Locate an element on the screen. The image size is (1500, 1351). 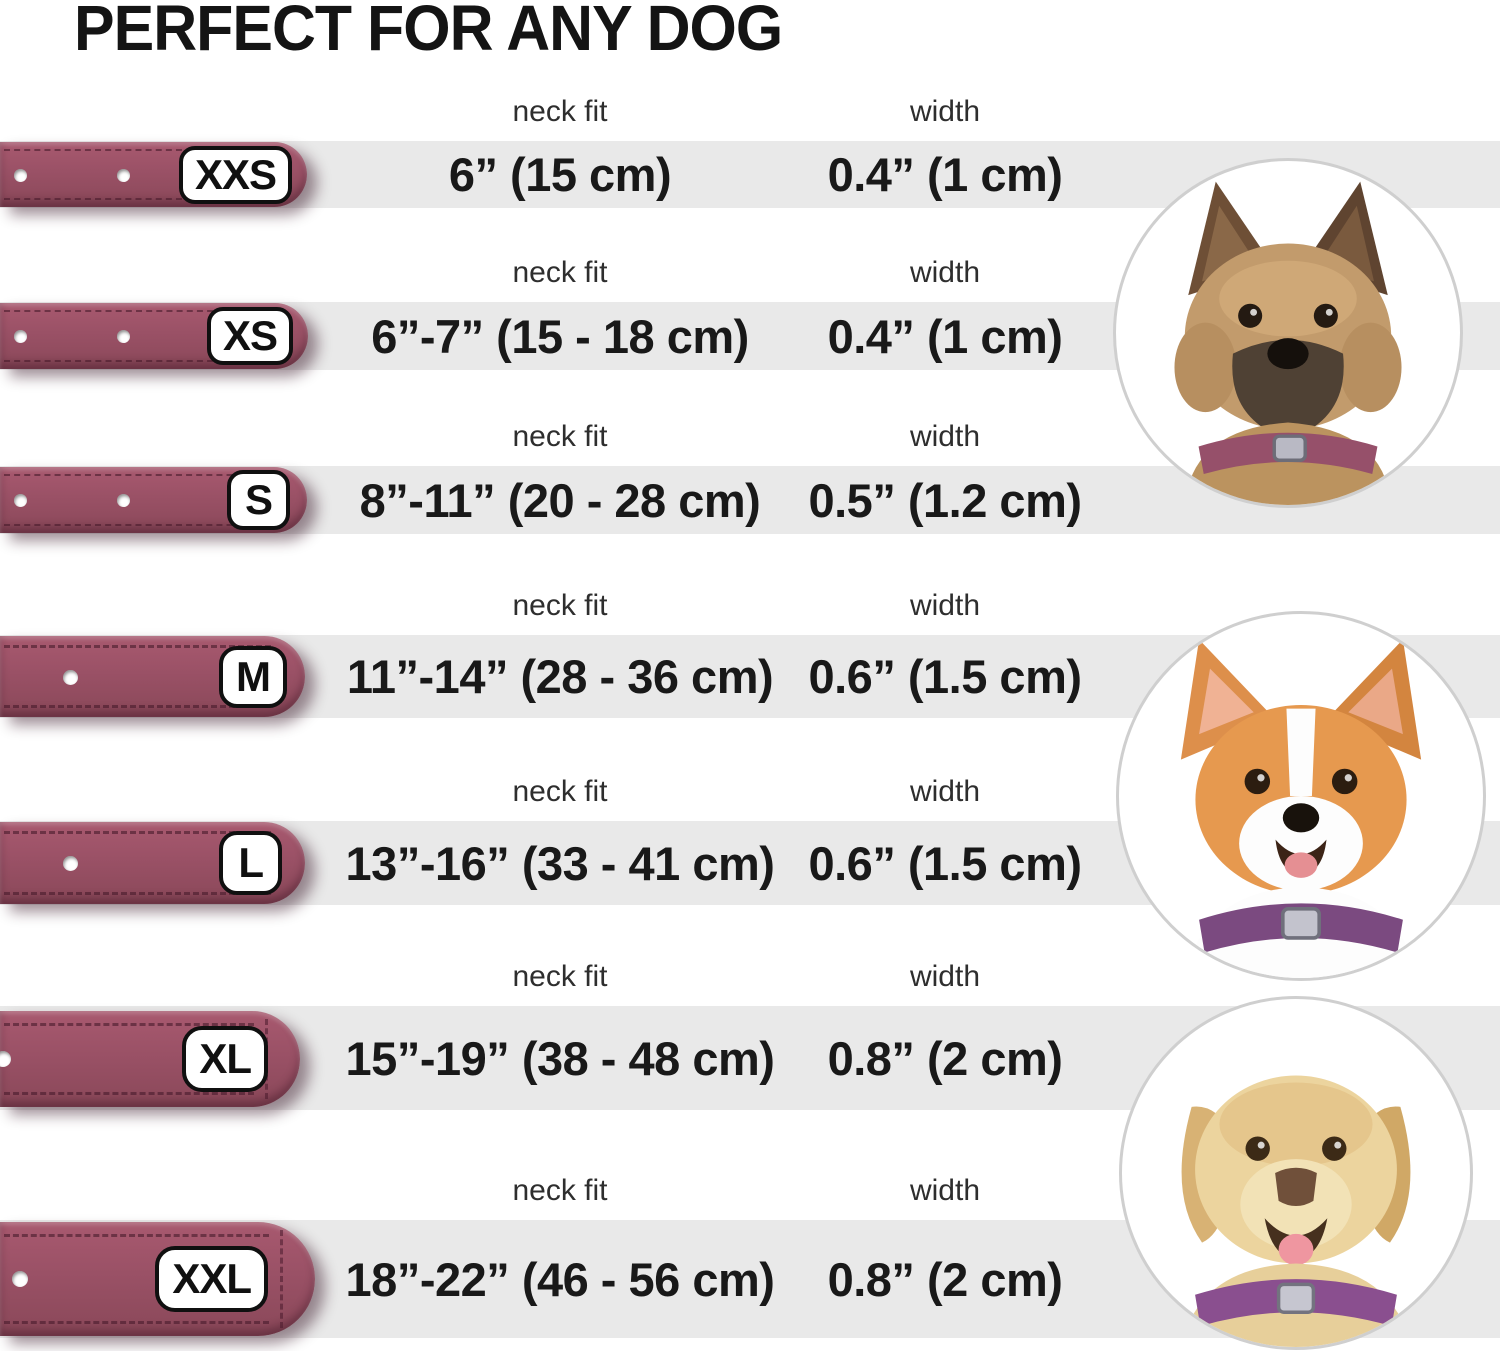
page-title: PERFECT FOR ANY DOG is located at coordinates (428, 32).